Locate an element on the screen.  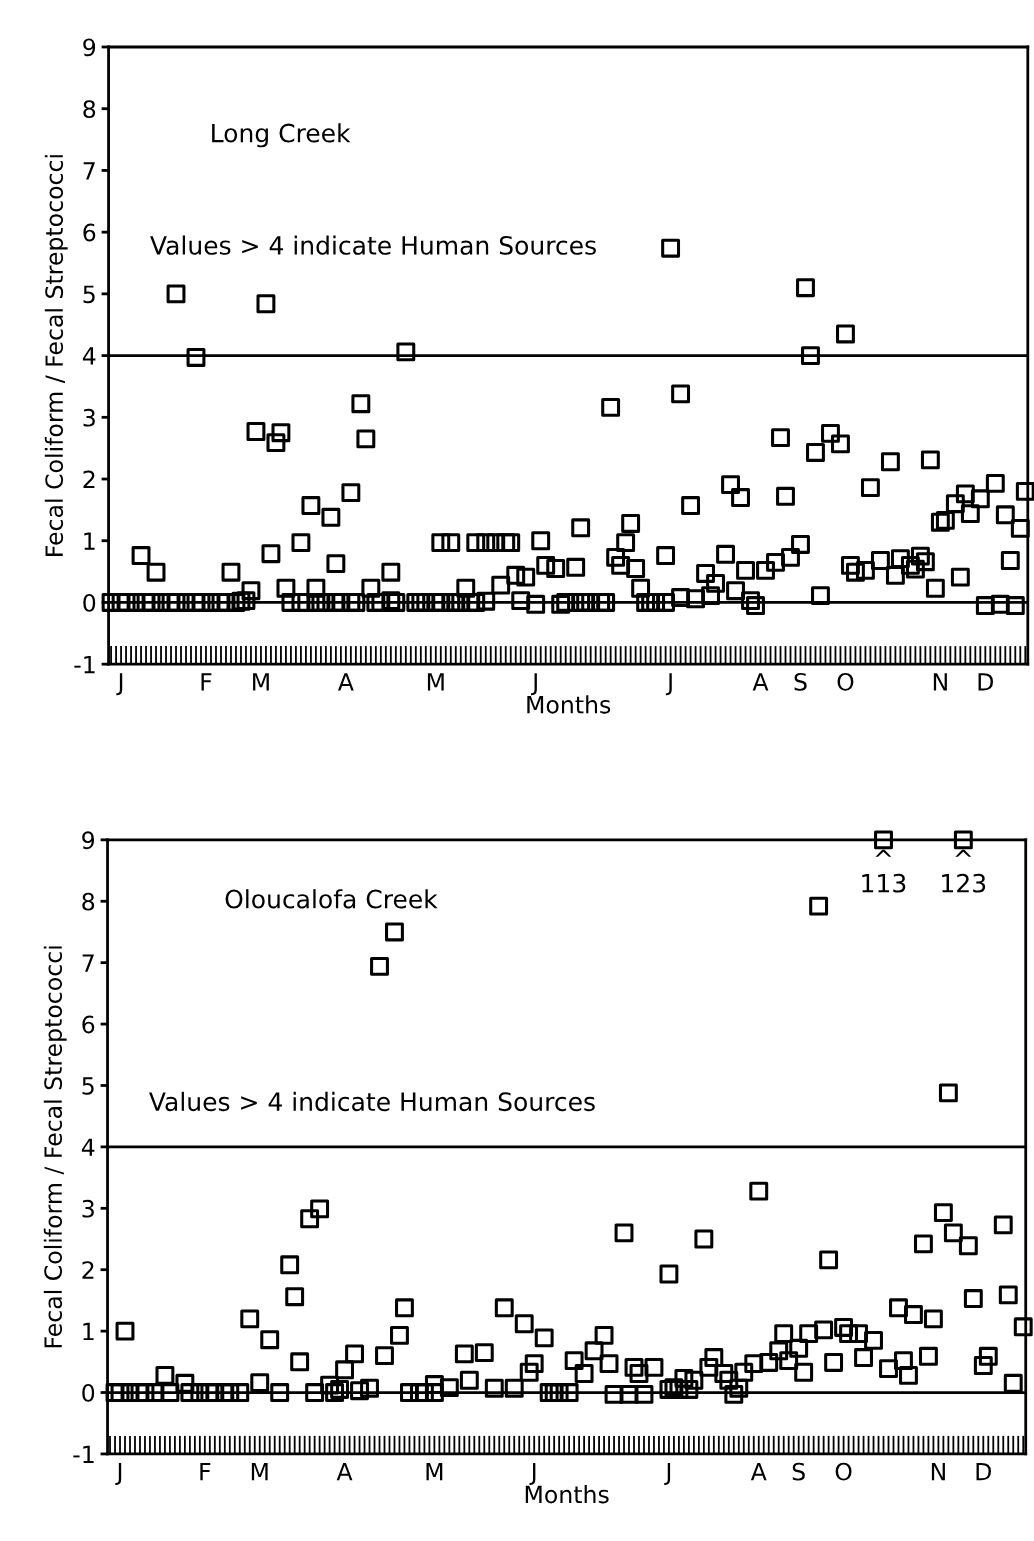
annotation: ^ 113 is located at coordinates (884, 871).